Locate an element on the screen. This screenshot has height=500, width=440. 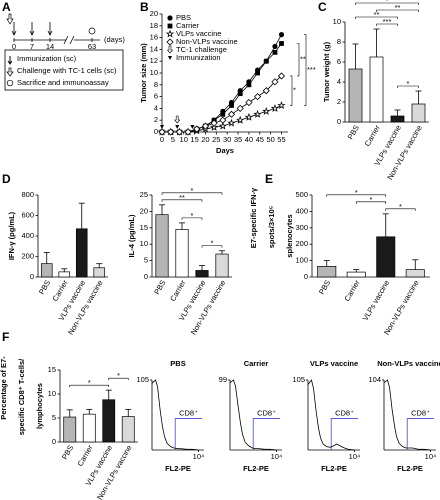
y-tick-label: 104 is located at coordinates (374, 379).